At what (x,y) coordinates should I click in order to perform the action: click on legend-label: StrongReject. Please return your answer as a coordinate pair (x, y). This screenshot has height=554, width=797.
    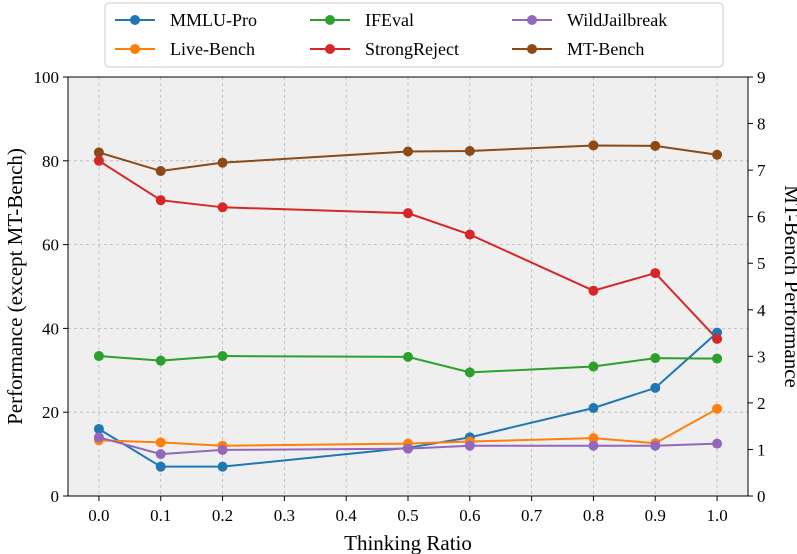
    Looking at the image, I should click on (412, 49).